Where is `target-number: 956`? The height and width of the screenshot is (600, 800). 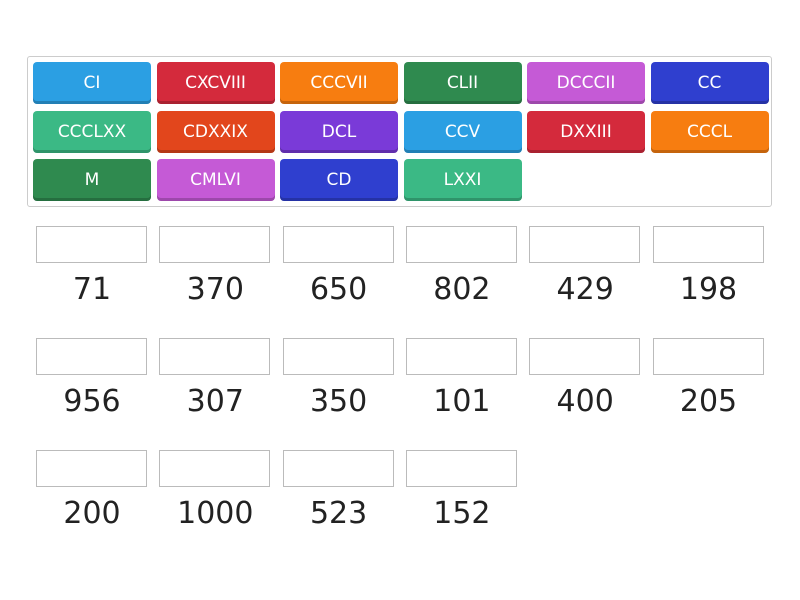 target-number: 956 is located at coordinates (92, 401).